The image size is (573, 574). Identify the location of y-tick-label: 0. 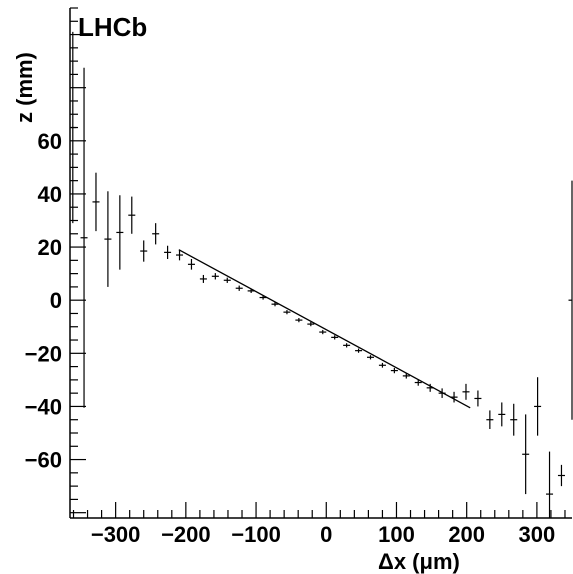
(56, 300).